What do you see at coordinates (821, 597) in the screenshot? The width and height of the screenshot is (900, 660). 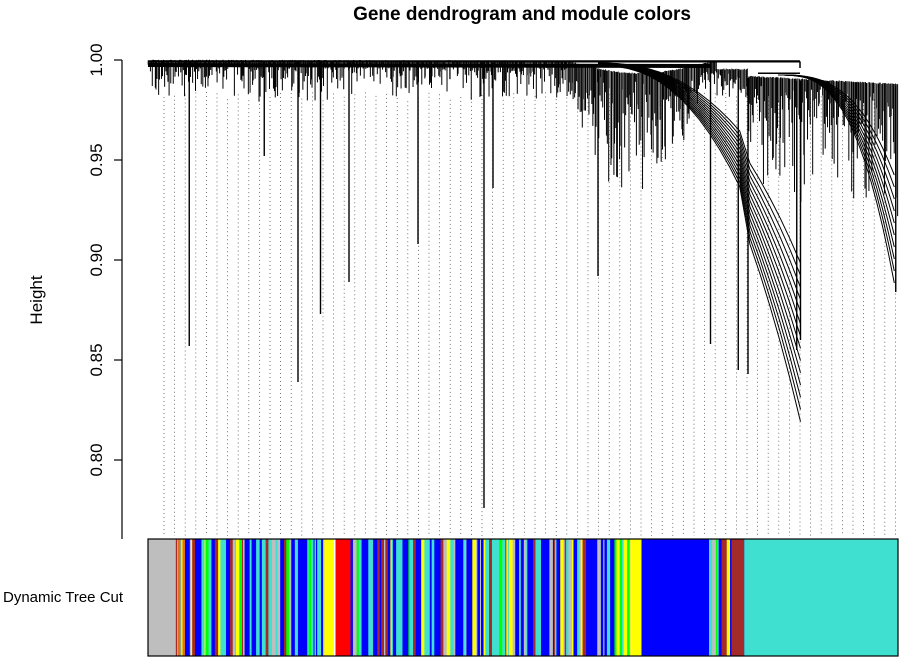 I see `module-block-turquoise` at bounding box center [821, 597].